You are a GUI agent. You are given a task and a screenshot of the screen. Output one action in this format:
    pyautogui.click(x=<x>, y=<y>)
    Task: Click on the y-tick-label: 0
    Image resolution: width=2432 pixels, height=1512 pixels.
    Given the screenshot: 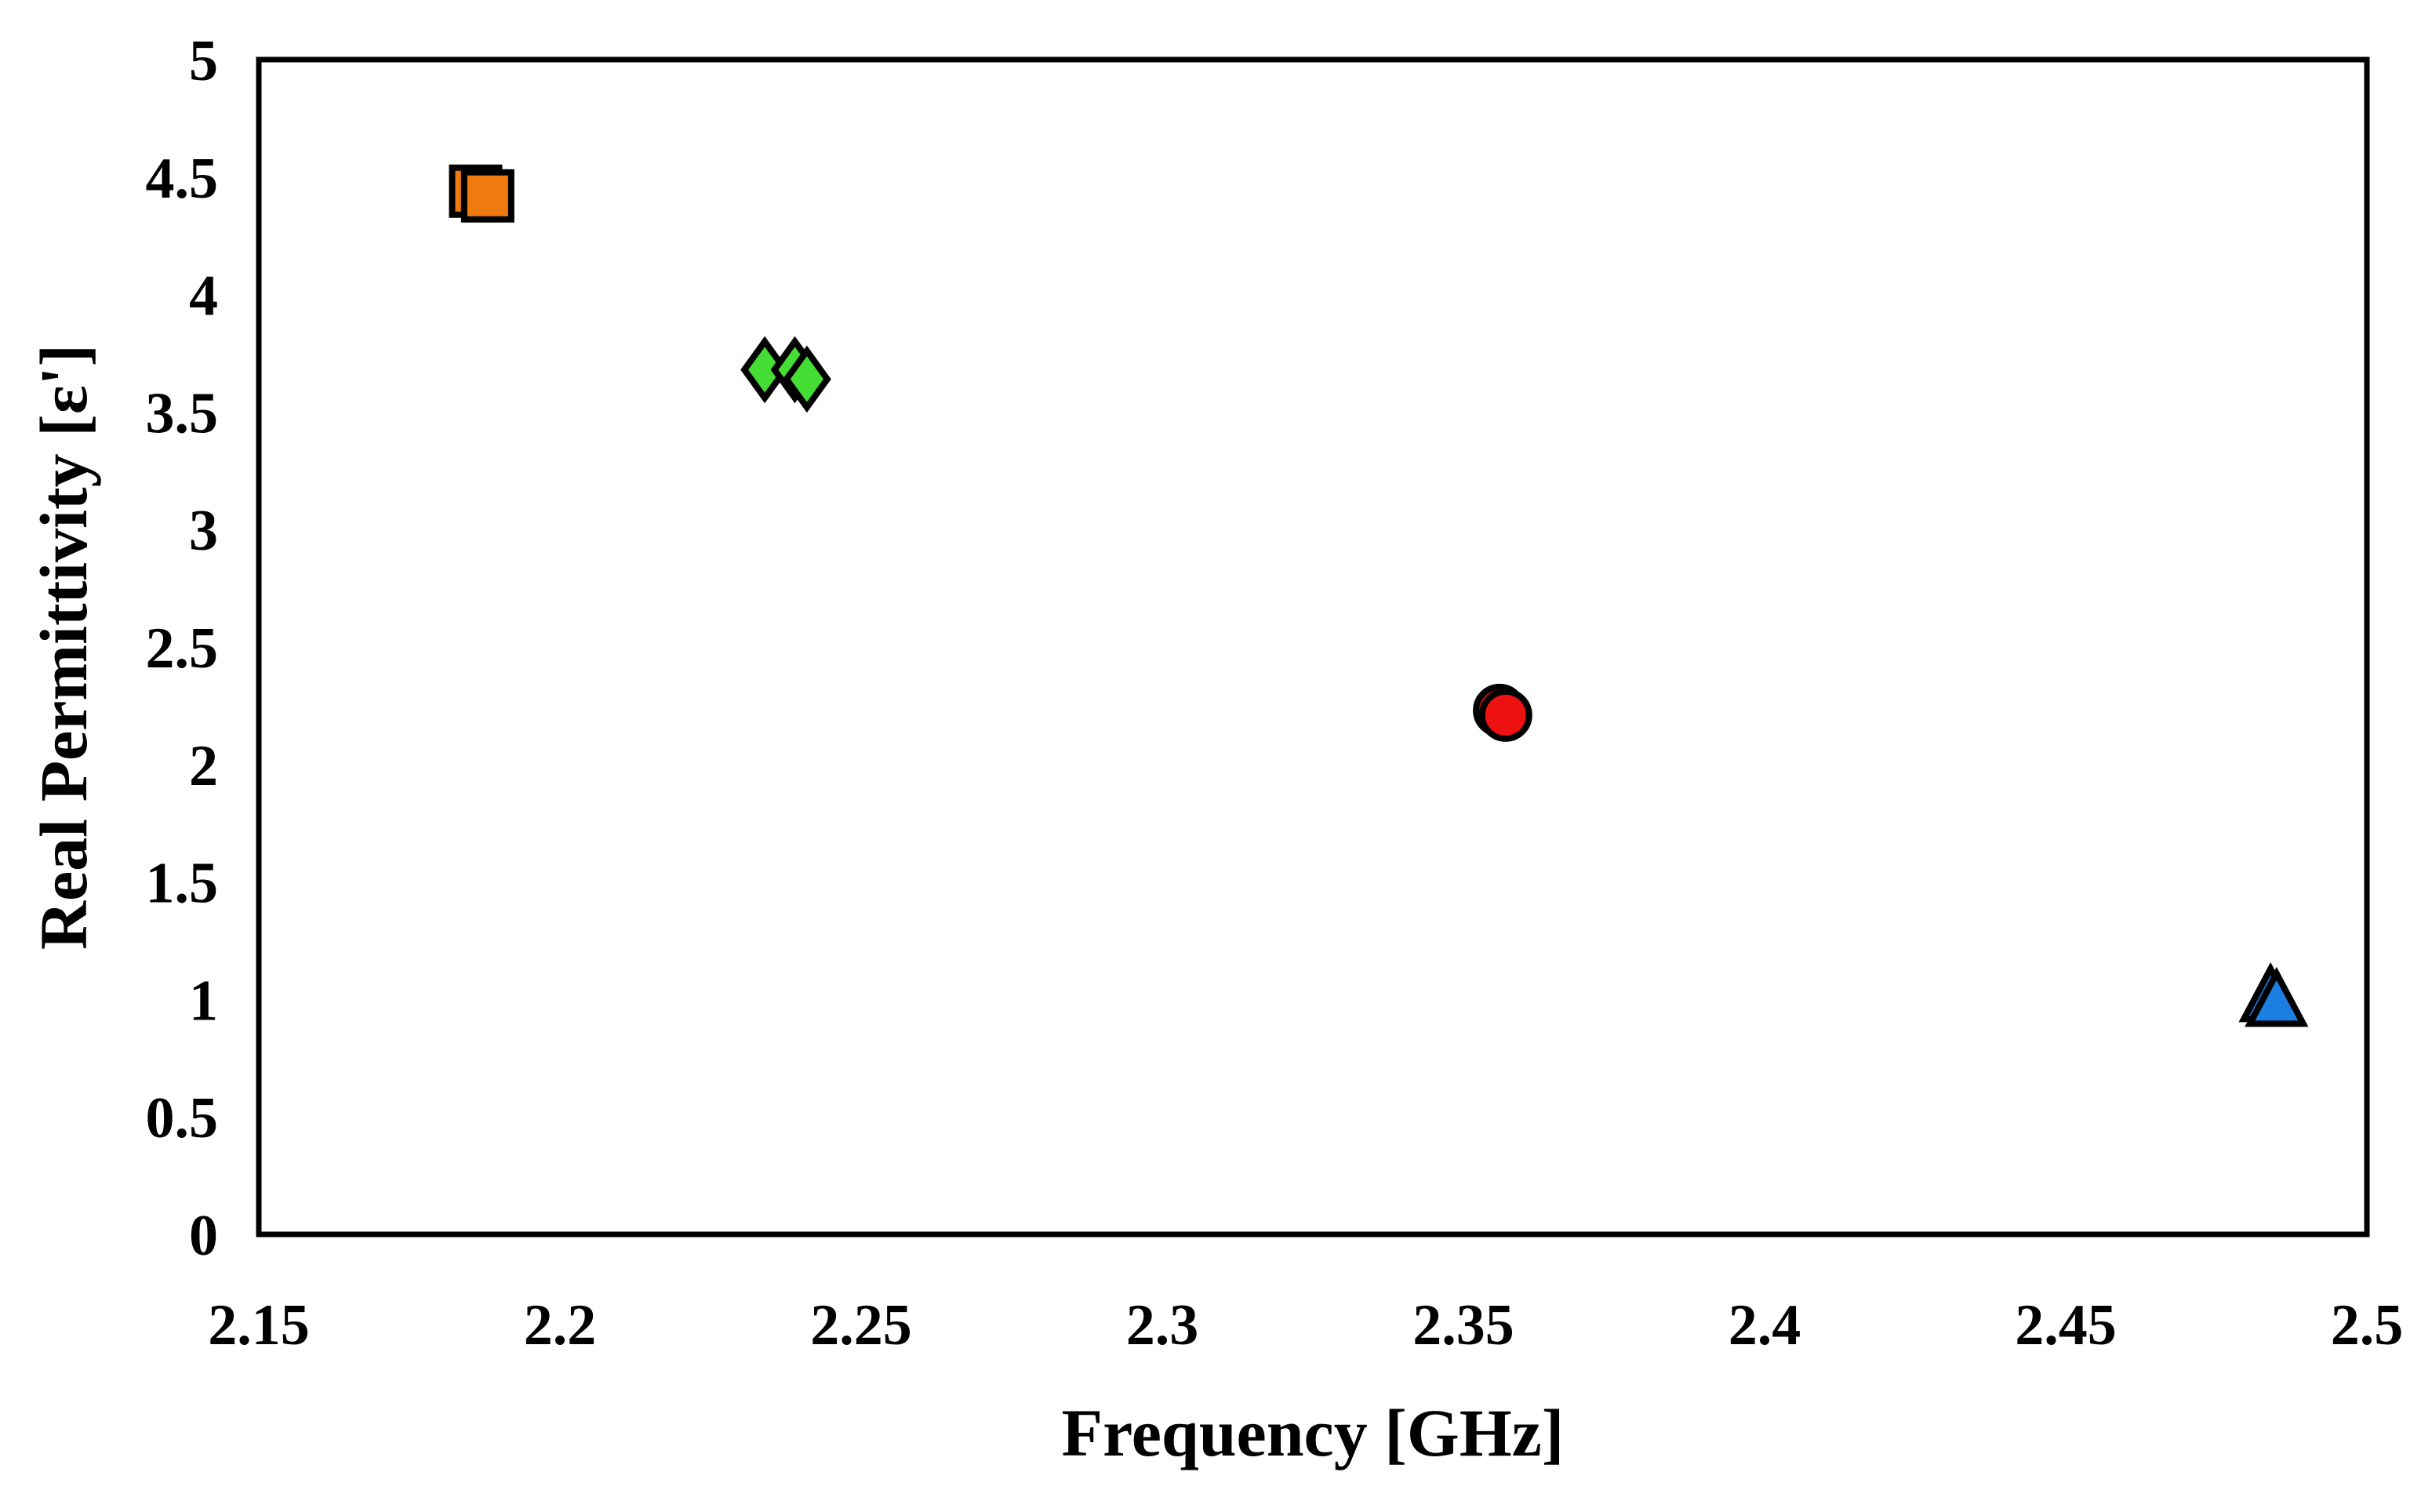 What is the action you would take?
    pyautogui.click(x=203, y=1236)
    